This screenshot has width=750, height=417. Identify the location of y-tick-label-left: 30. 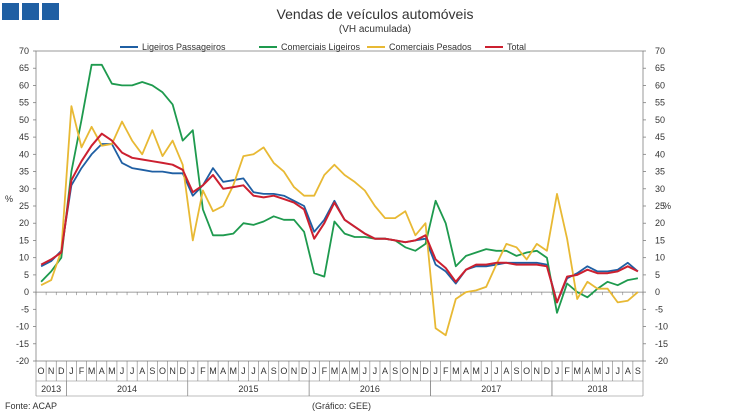
(24, 189).